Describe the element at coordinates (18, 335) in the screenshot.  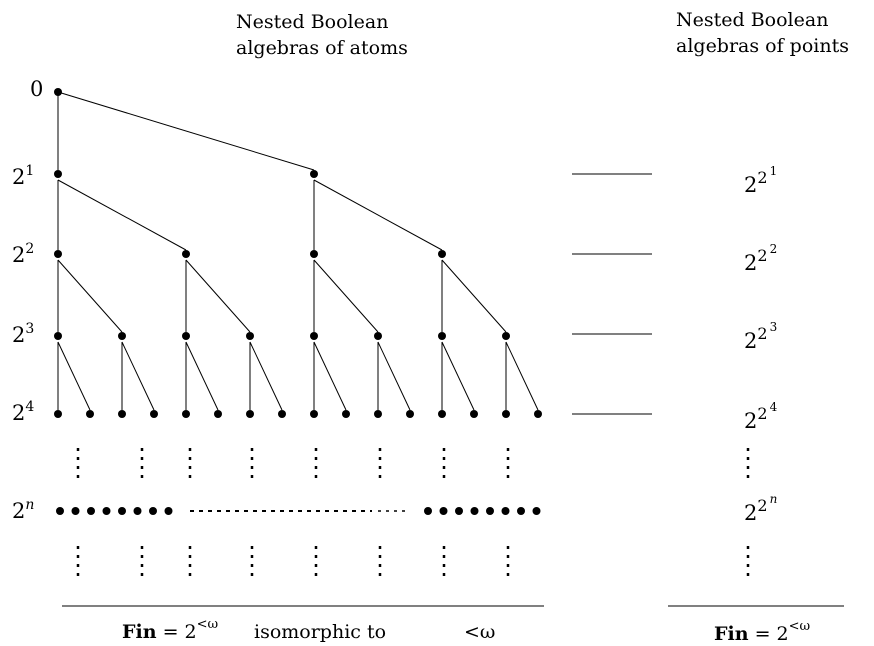
I see `level-label-3-base: 2` at that location.